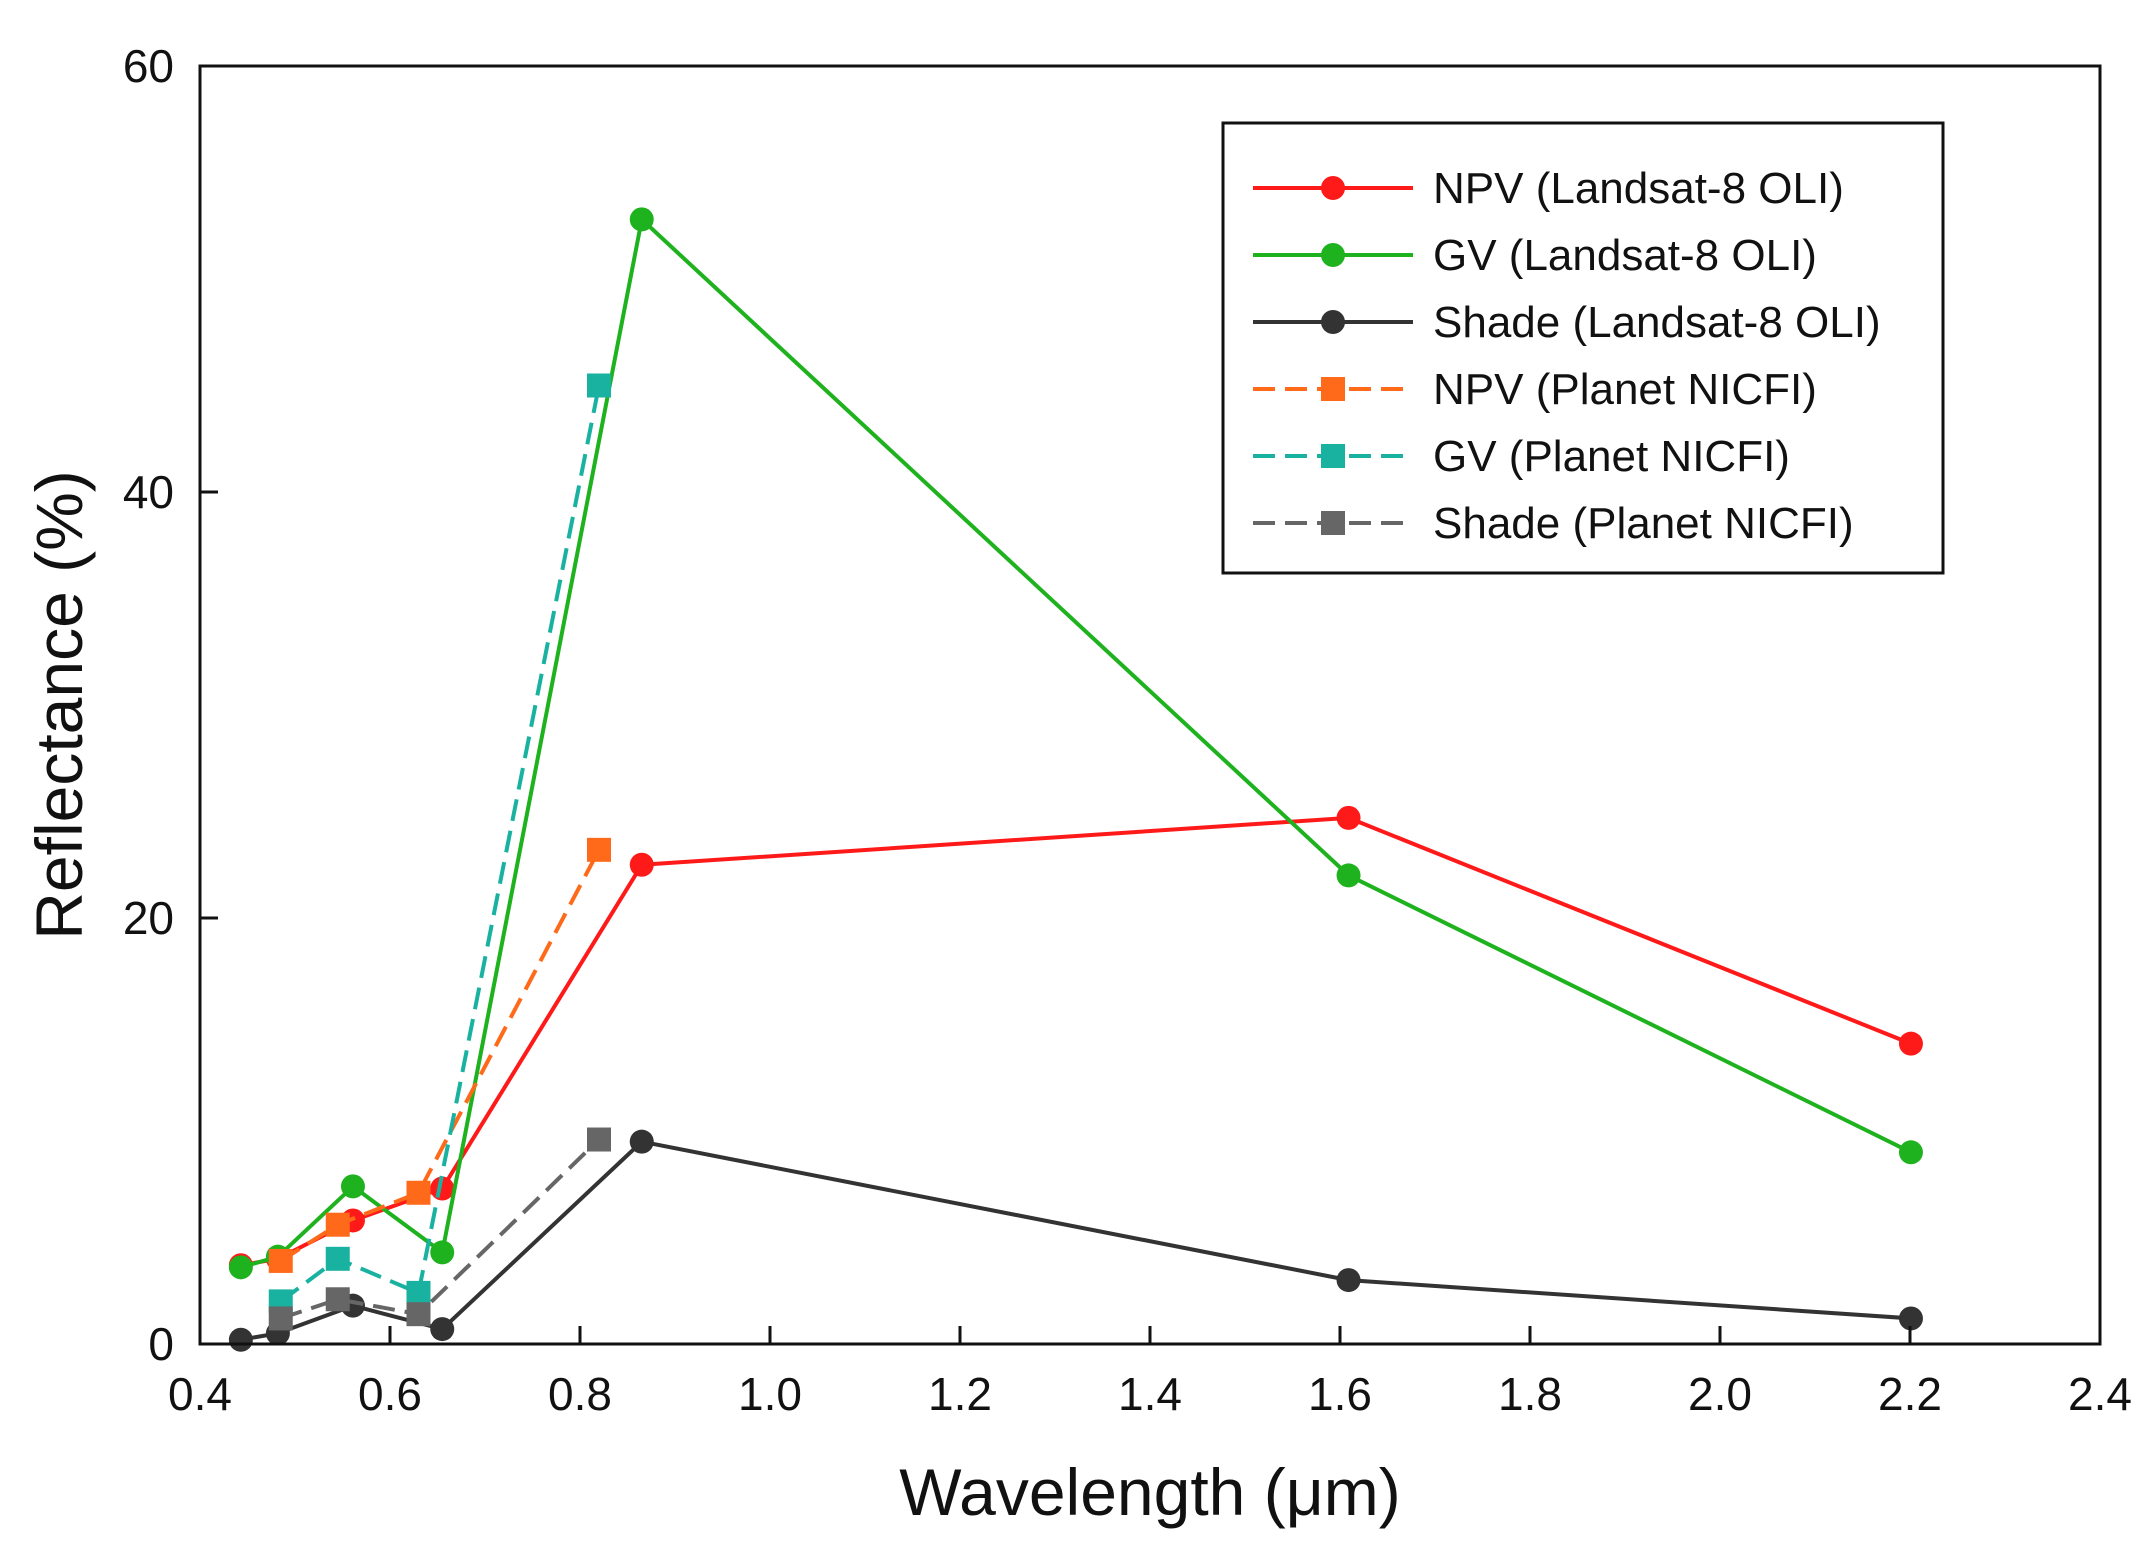  Describe the element at coordinates (1643, 523) in the screenshot. I see `legend-label: Shade (Planet NICFI)` at that location.